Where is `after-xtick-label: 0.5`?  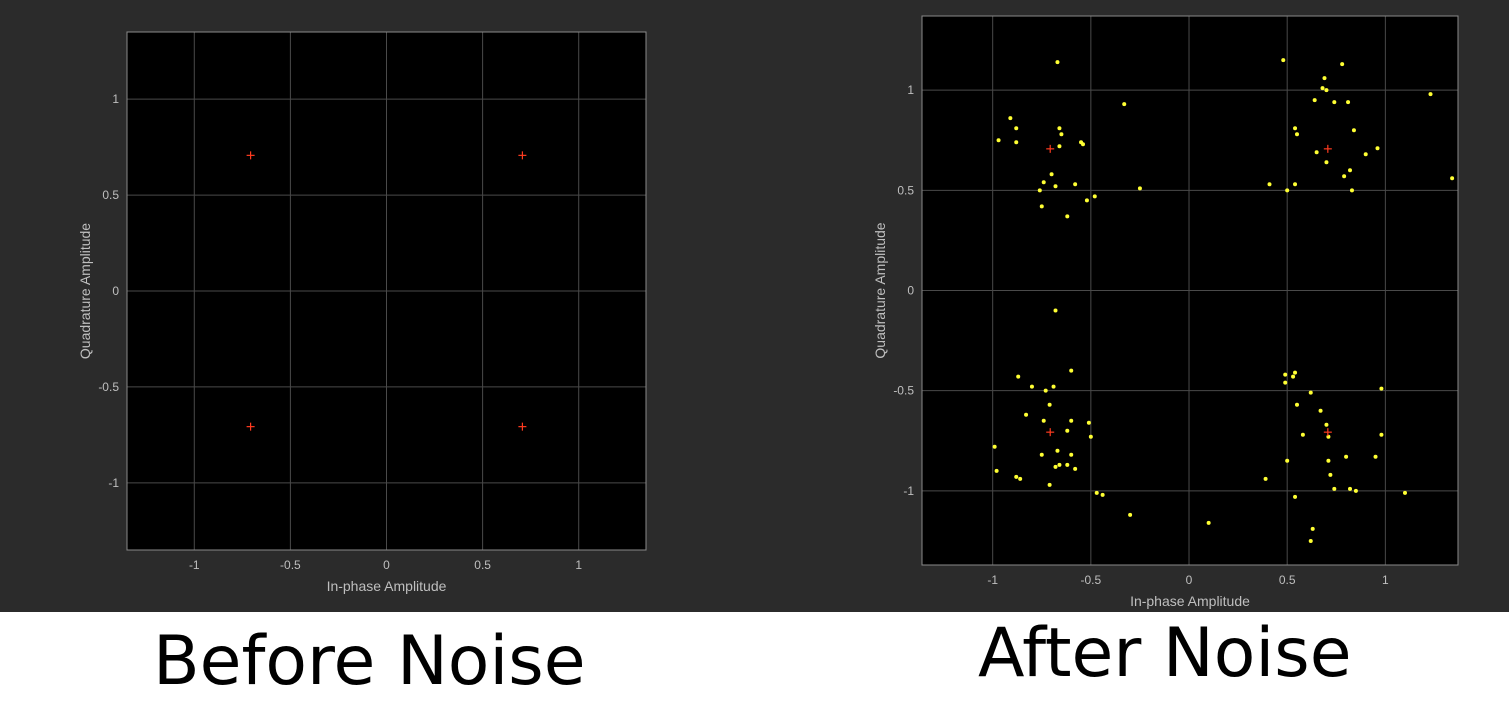
after-xtick-label: 0.5 is located at coordinates (1287, 580).